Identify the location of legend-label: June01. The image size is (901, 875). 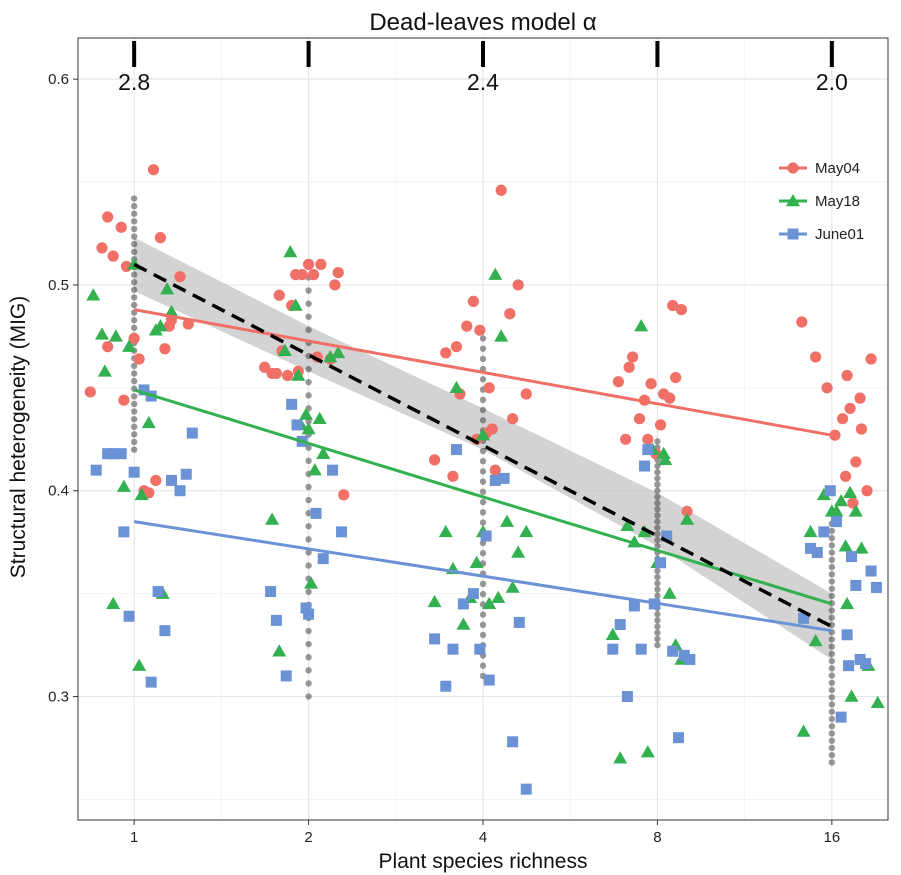
(839, 234).